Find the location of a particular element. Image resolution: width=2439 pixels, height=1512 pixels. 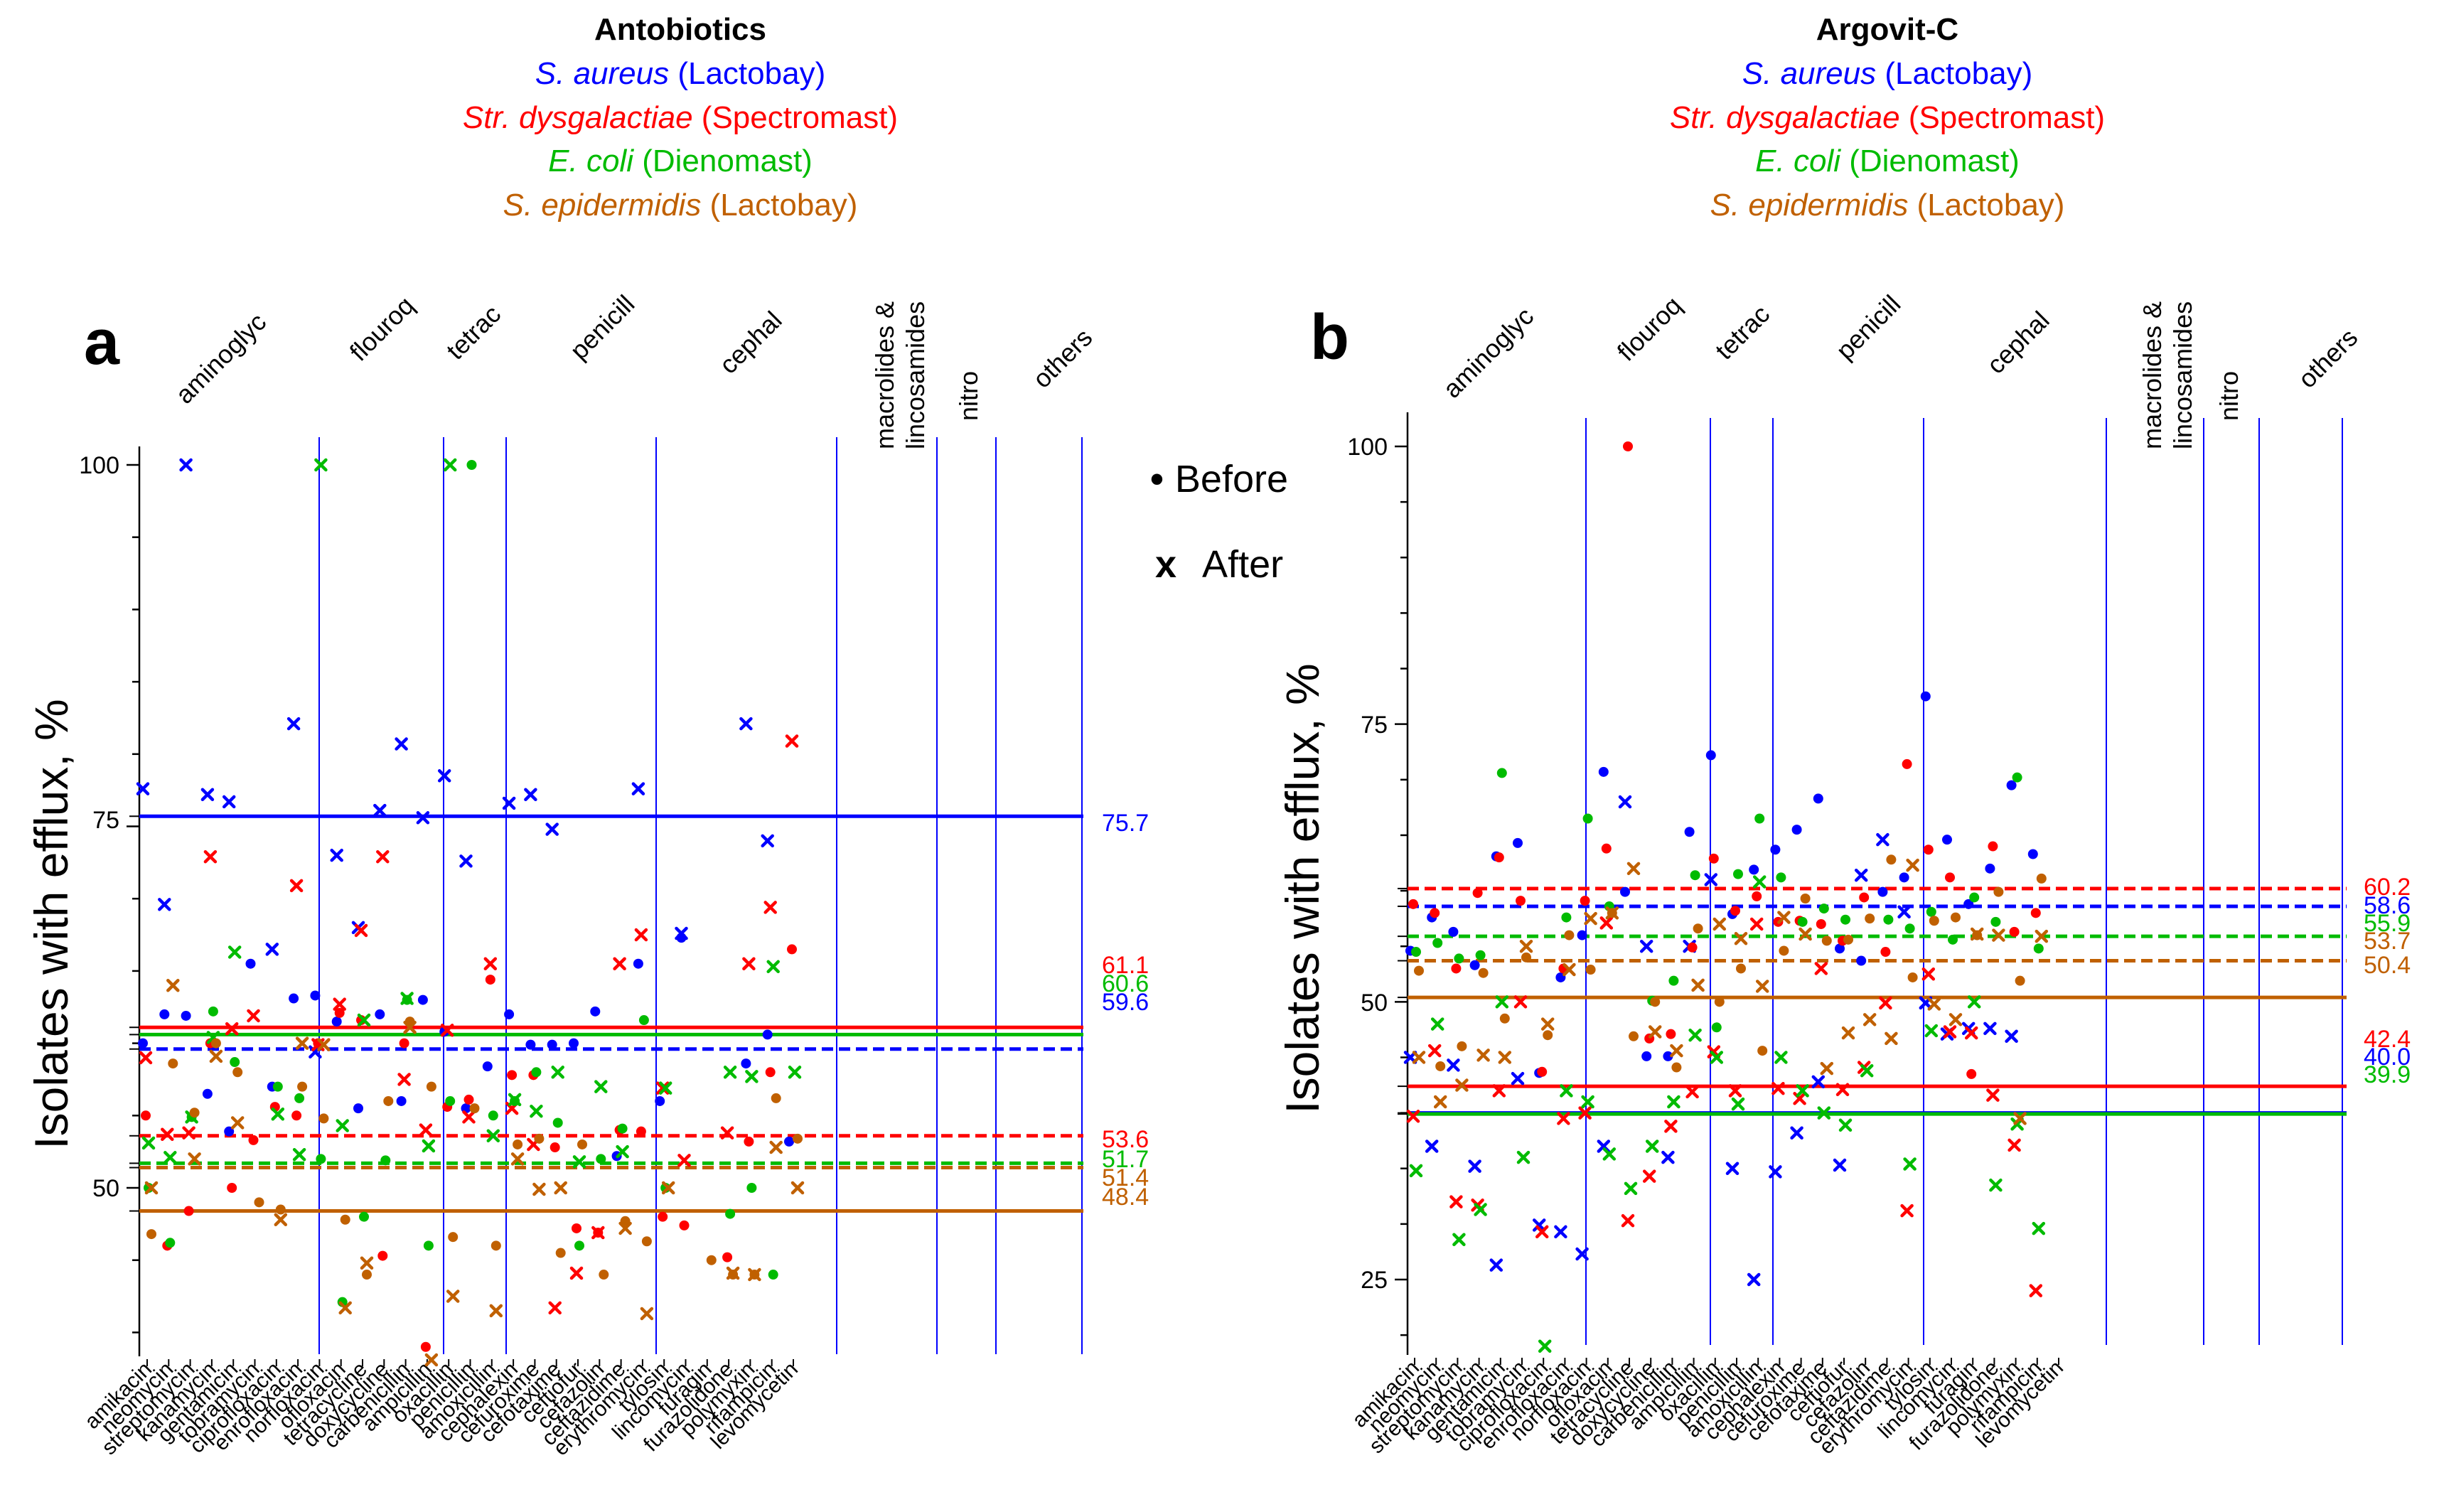

panel-a-subtitle-s-epidermidis: S. epidermidis (Lactobay) is located at coordinates (680, 205).